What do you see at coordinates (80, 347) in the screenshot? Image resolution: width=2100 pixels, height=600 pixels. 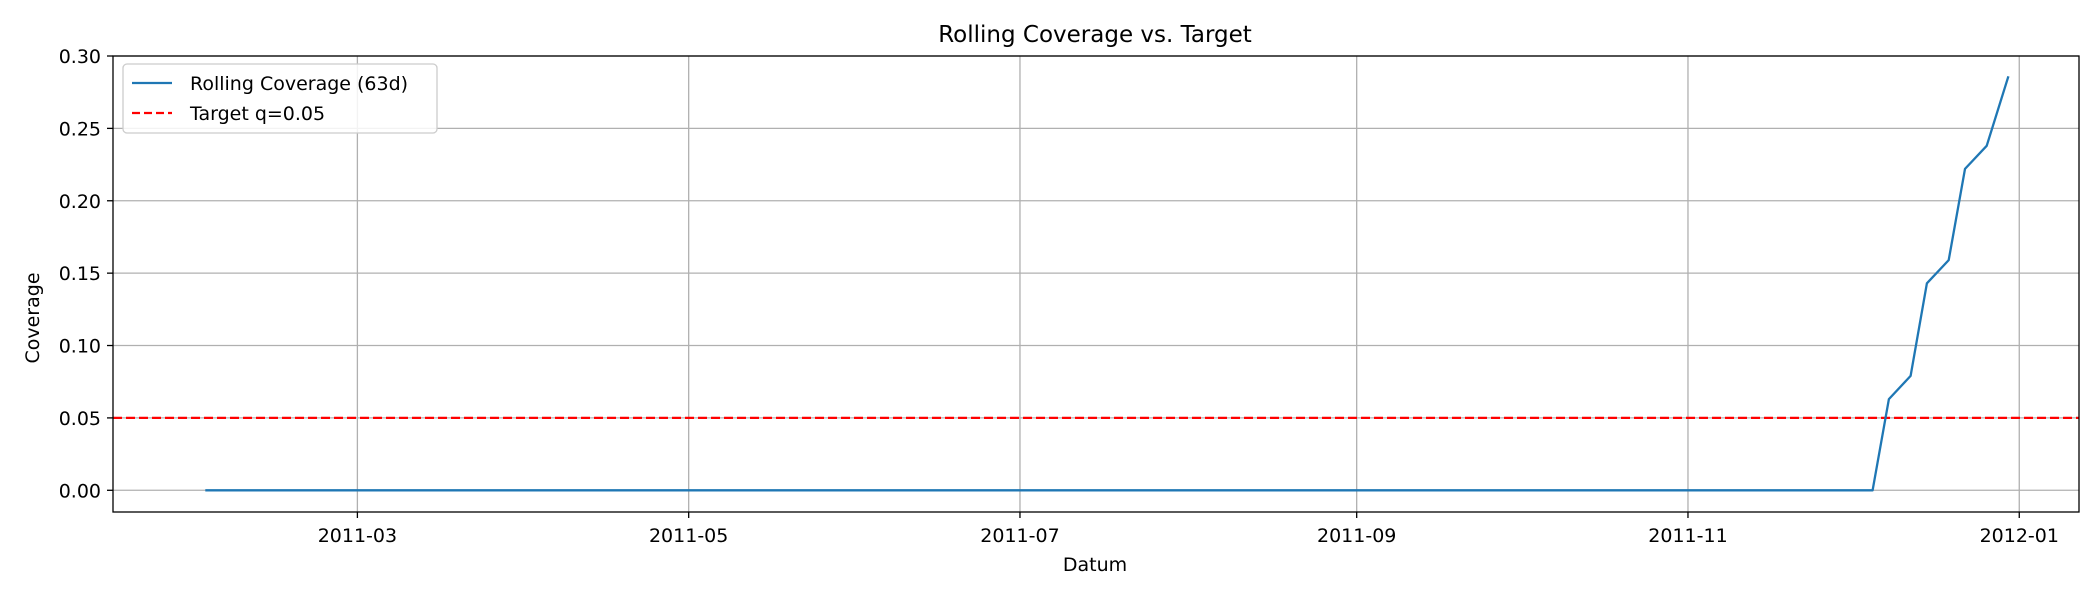 I see `y-tick-label: 0.10` at bounding box center [80, 347].